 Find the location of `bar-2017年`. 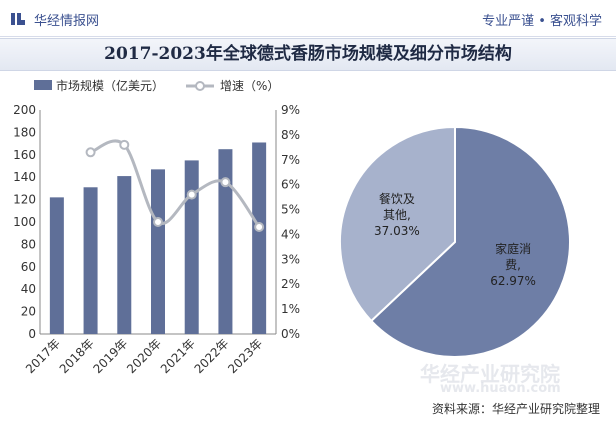

bar-2017年 is located at coordinates (56, 265).